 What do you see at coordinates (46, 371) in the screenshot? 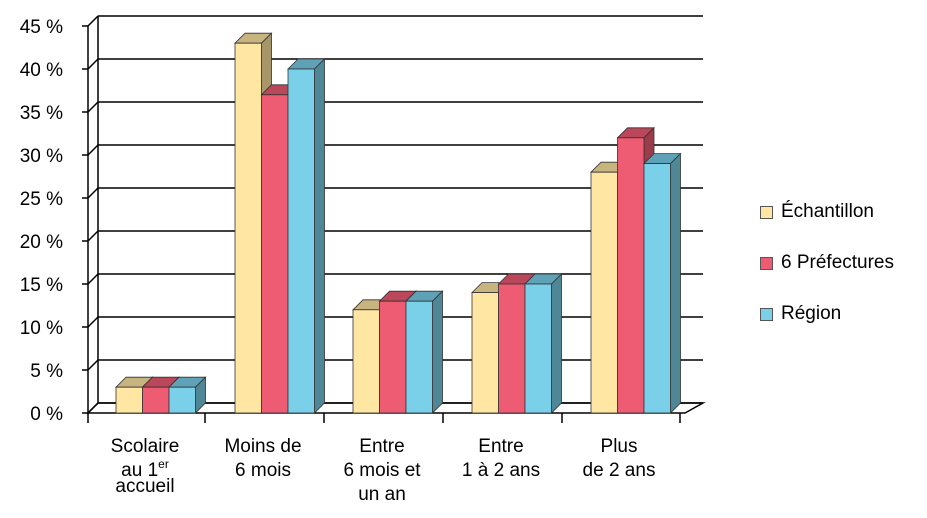
I see `y-tick-label: 5 %` at bounding box center [46, 371].